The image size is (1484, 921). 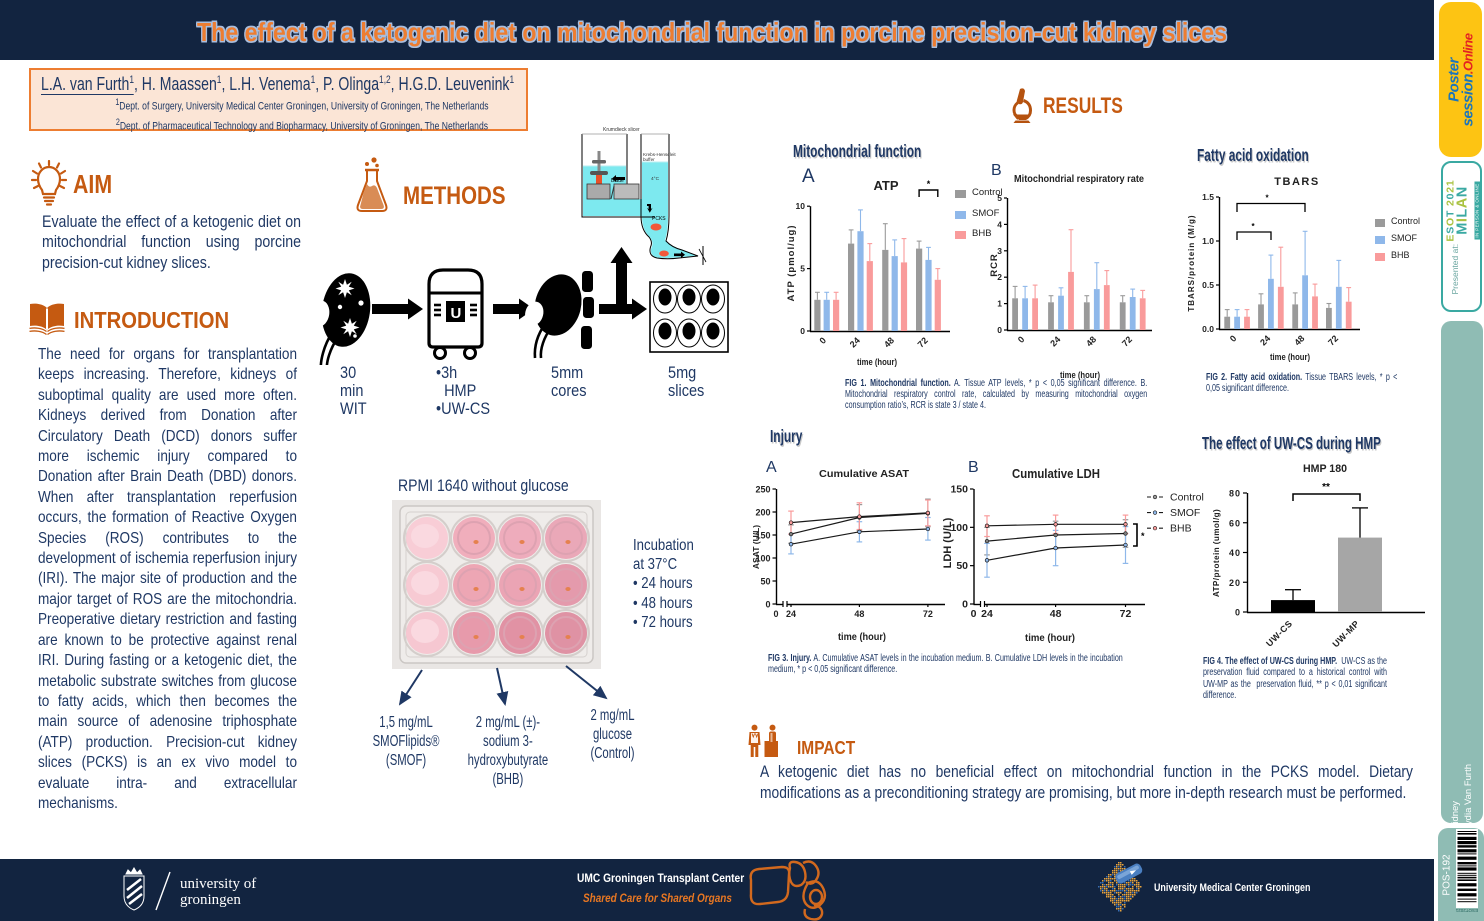 What do you see at coordinates (999, 304) in the screenshot?
I see `svg-text: 1` at bounding box center [999, 304].